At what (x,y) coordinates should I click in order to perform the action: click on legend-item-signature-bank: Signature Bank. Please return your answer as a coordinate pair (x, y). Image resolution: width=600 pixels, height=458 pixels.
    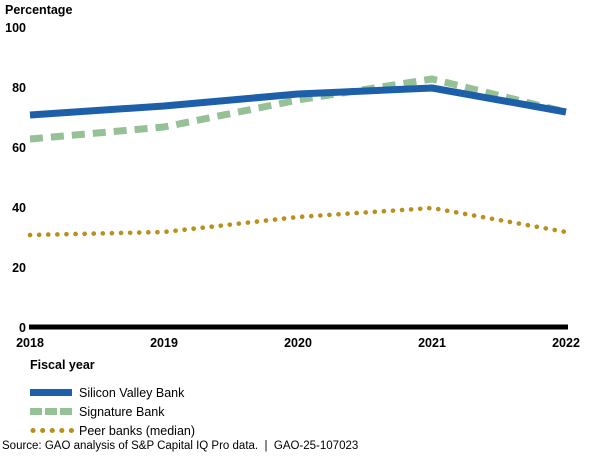
    Looking at the image, I should click on (112, 411).